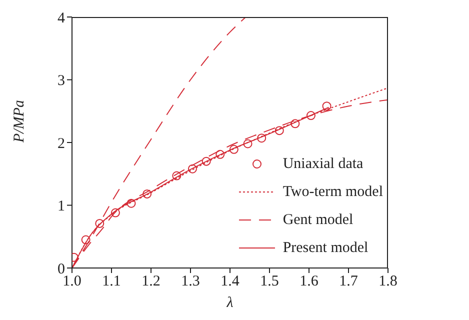  What do you see at coordinates (230, 282) in the screenshot?
I see `x-tick-label: 1.4` at bounding box center [230, 282].